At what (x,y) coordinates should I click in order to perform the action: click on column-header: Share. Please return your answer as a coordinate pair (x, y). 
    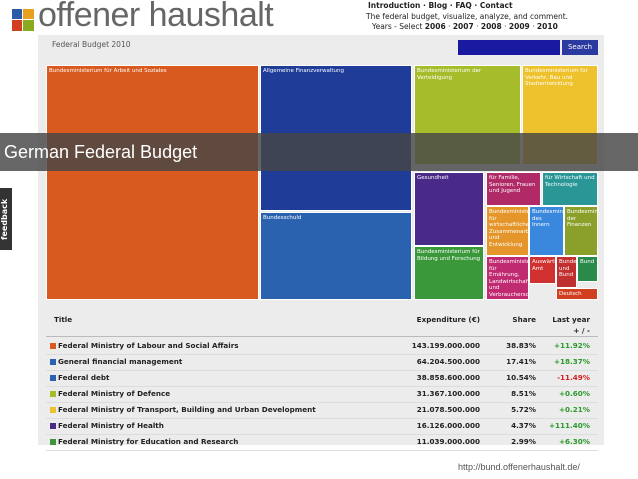
    Looking at the image, I should click on (524, 319).